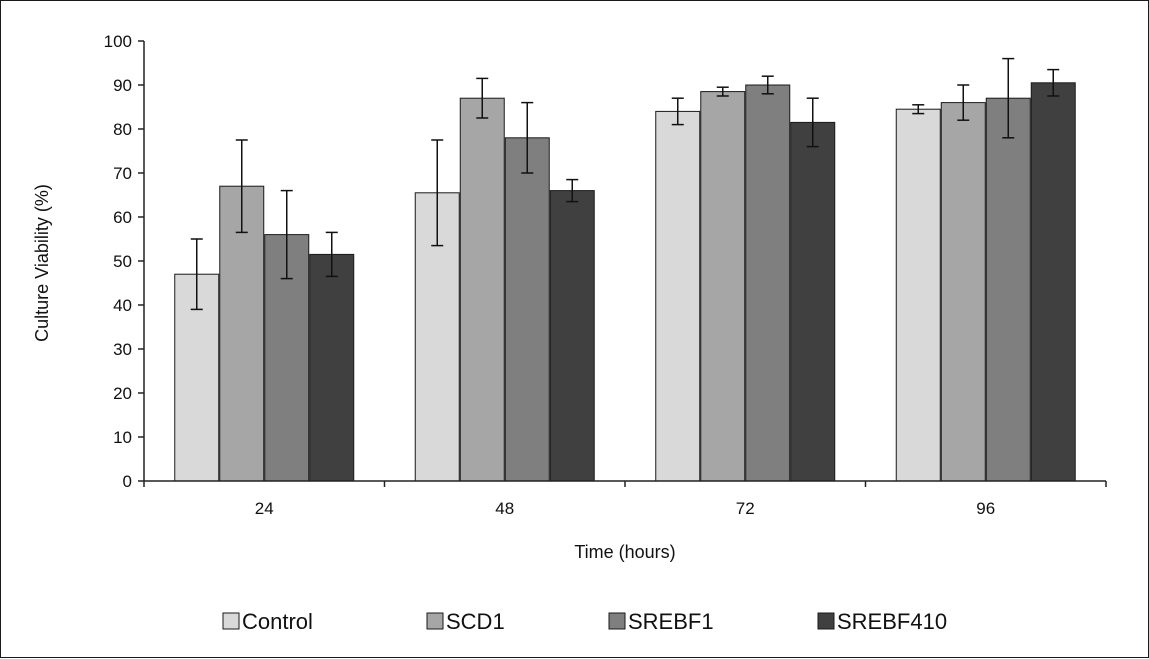 The image size is (1149, 659). Describe the element at coordinates (892, 621) in the screenshot. I see `legend-label-srebf410: SREBF410` at that location.